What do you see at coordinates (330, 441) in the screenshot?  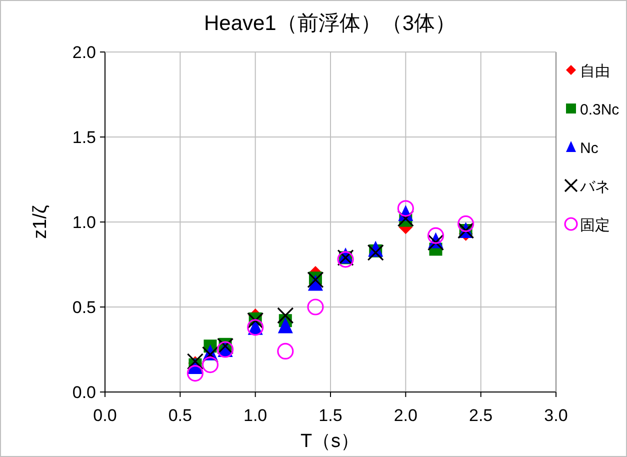 I see `x-axis-title: T（s）` at bounding box center [330, 441].